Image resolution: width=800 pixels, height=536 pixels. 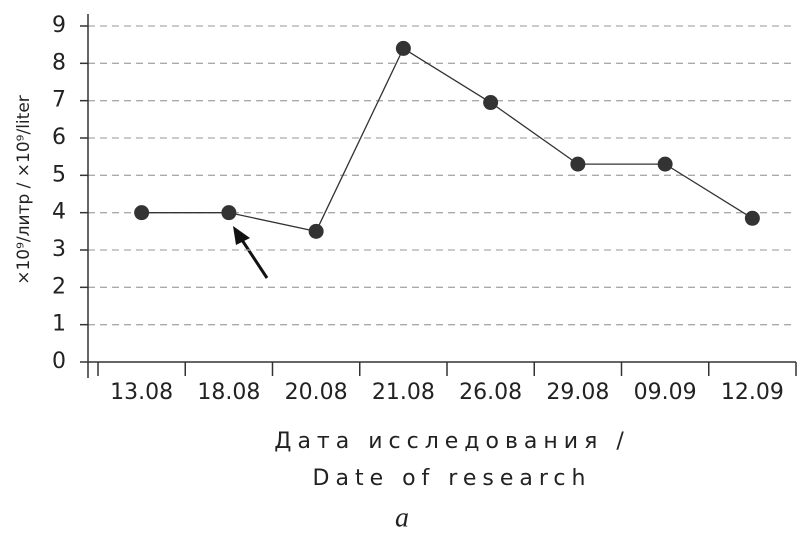 What do you see at coordinates (228, 392) in the screenshot?
I see `x-tick-label: 18.08` at bounding box center [228, 392].